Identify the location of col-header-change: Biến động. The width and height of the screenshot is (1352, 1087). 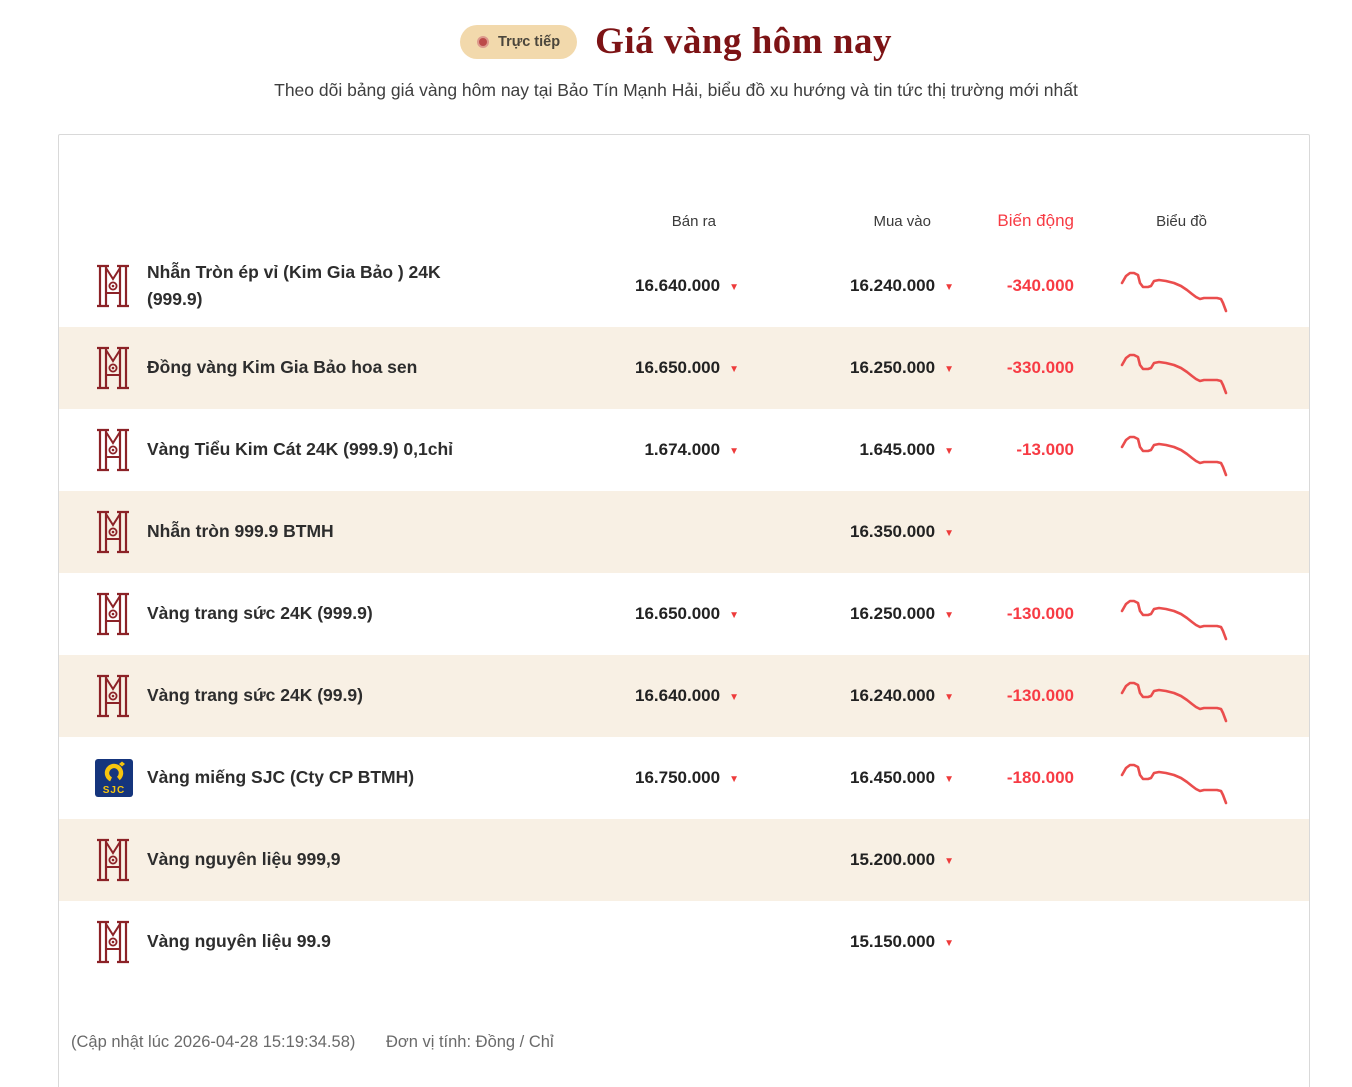
(1035, 220).